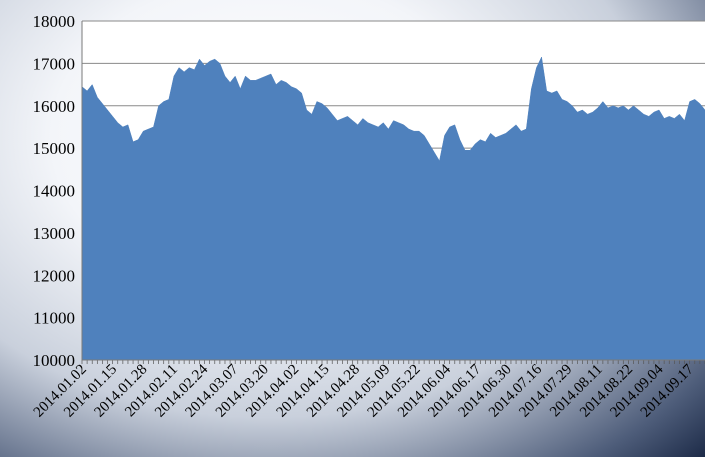 The width and height of the screenshot is (705, 457). What do you see at coordinates (54, 360) in the screenshot?
I see `y-tick-label: 10000` at bounding box center [54, 360].